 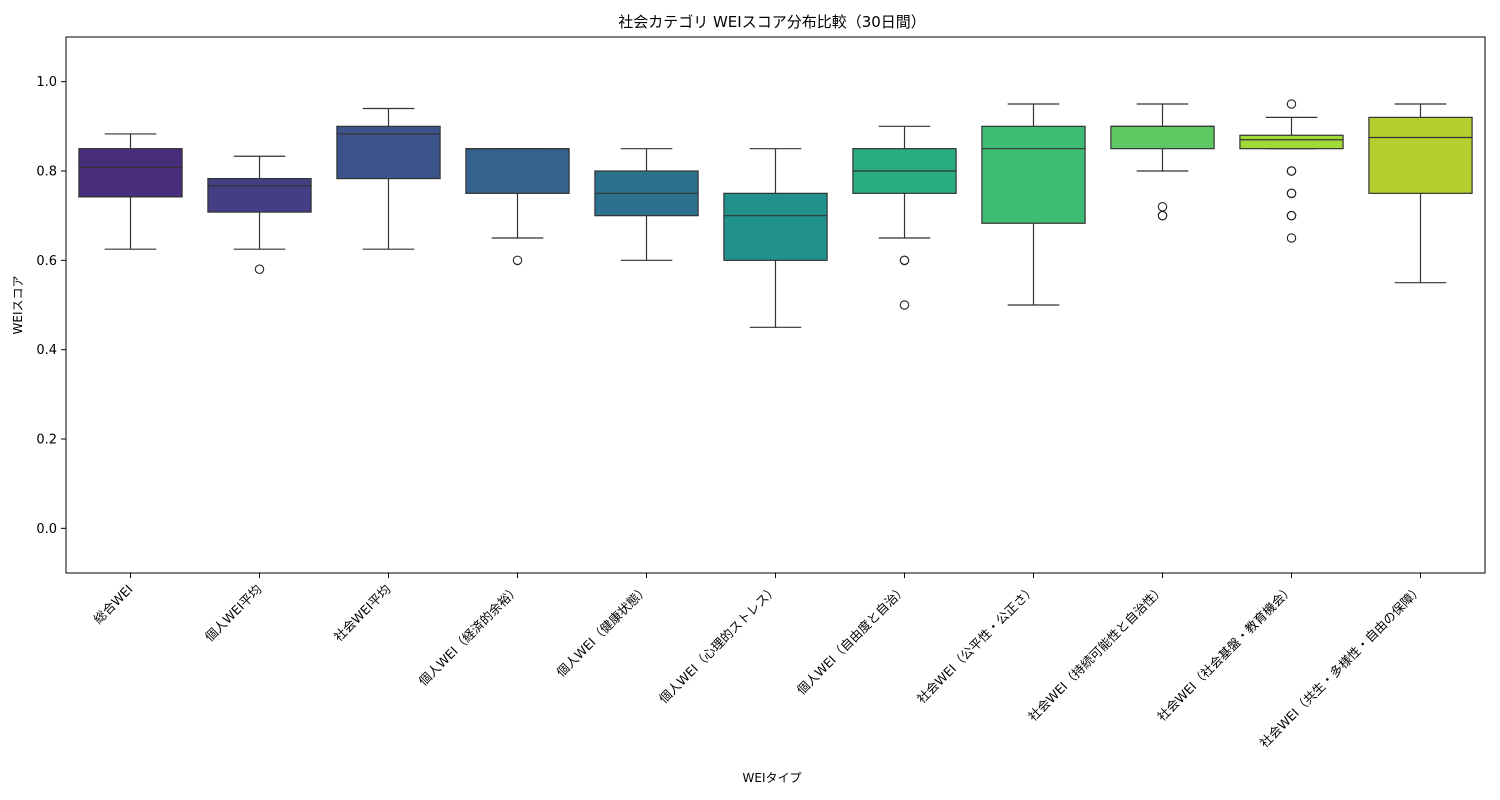 I want to click on x-tick-label: 社会WEI（持続可能性と自治性）, so click(x=1096, y=653).